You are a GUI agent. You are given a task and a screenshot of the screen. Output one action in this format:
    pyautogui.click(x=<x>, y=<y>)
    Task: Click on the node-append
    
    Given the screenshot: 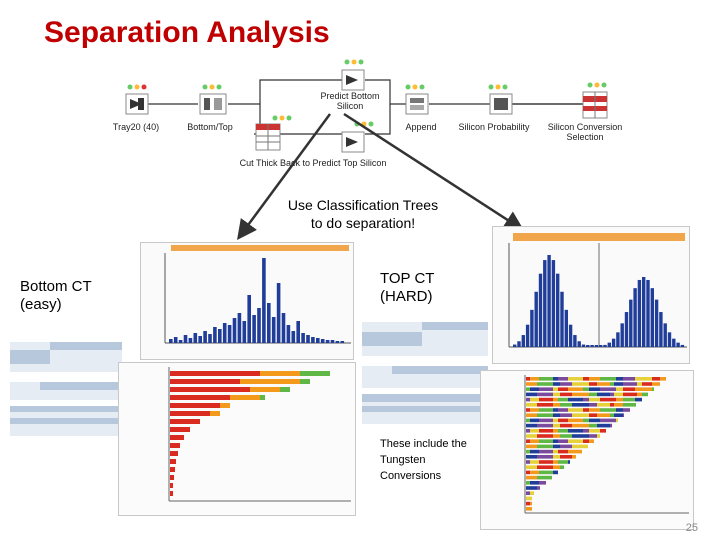 What is the action you would take?
    pyautogui.click(x=417, y=99)
    